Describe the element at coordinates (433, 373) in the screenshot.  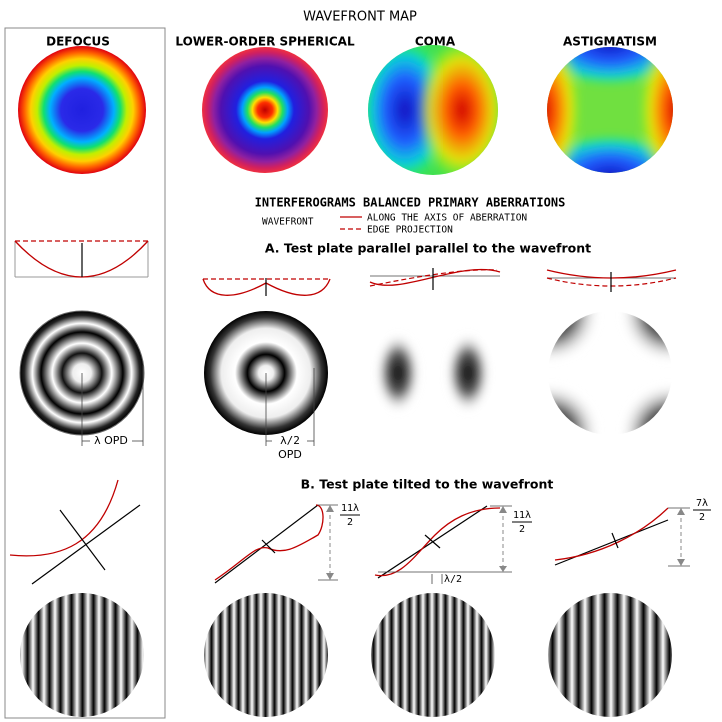
I see `coma-fringes` at that location.